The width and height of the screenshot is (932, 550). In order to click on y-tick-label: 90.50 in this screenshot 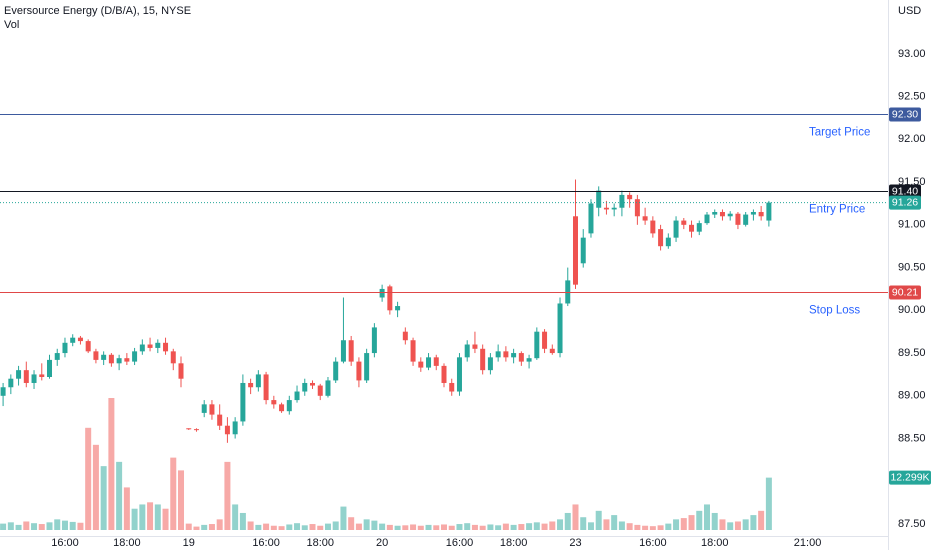, I will do `click(912, 267)`.